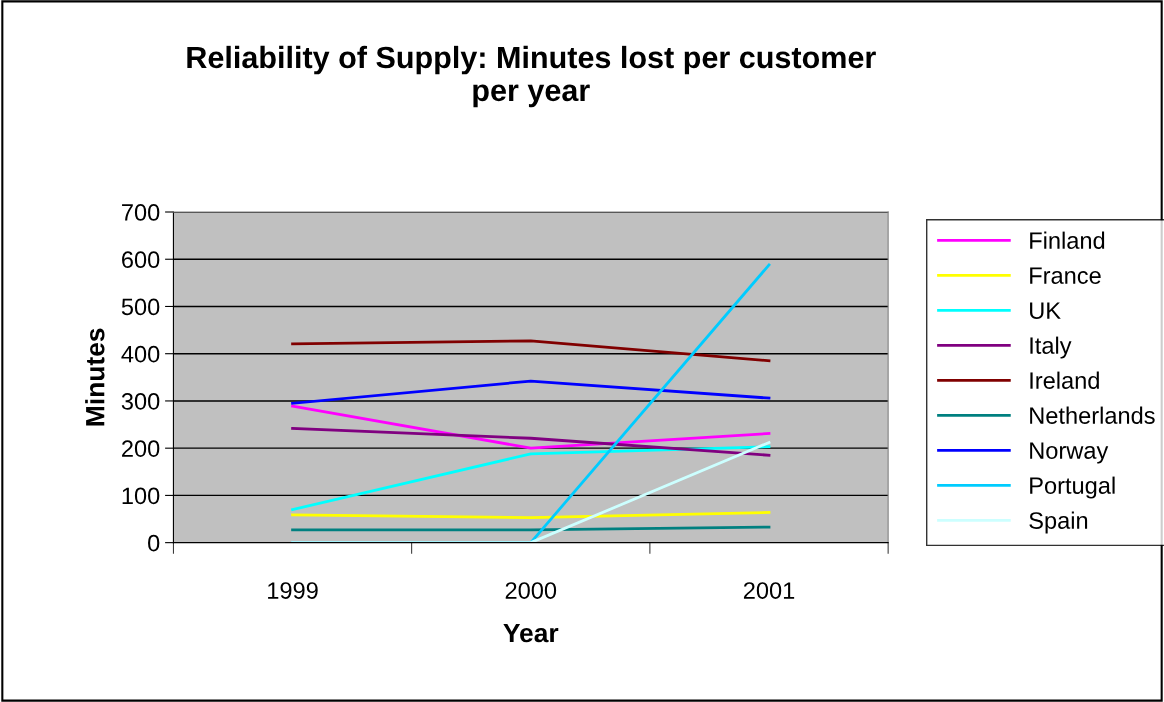 The image size is (1164, 702). What do you see at coordinates (141, 448) in the screenshot?
I see `y-tick-label: 200` at bounding box center [141, 448].